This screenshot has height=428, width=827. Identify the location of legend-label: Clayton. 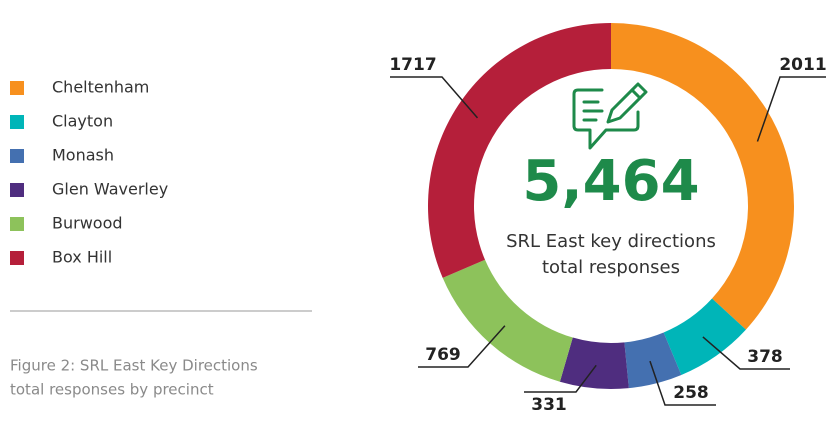
(82, 121).